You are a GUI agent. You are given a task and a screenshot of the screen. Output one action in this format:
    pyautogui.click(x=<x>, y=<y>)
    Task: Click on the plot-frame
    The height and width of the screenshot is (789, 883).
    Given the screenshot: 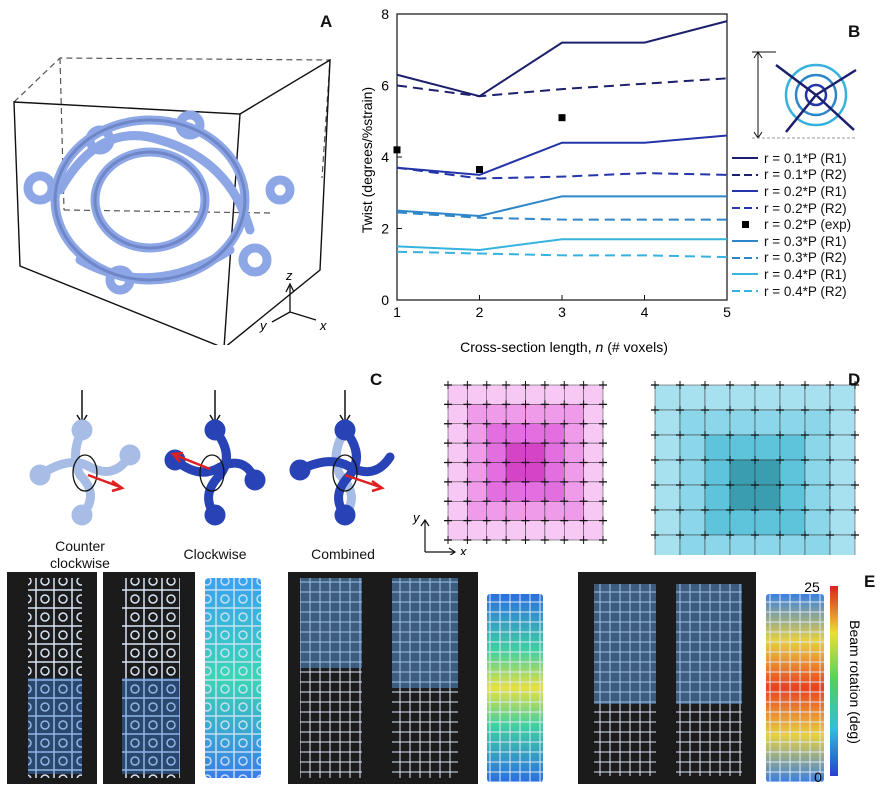 What is the action you would take?
    pyautogui.click(x=562, y=157)
    